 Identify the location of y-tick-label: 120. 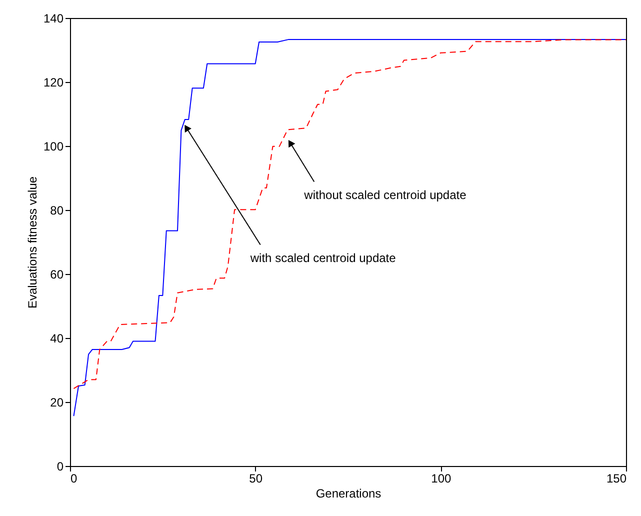
(53, 83).